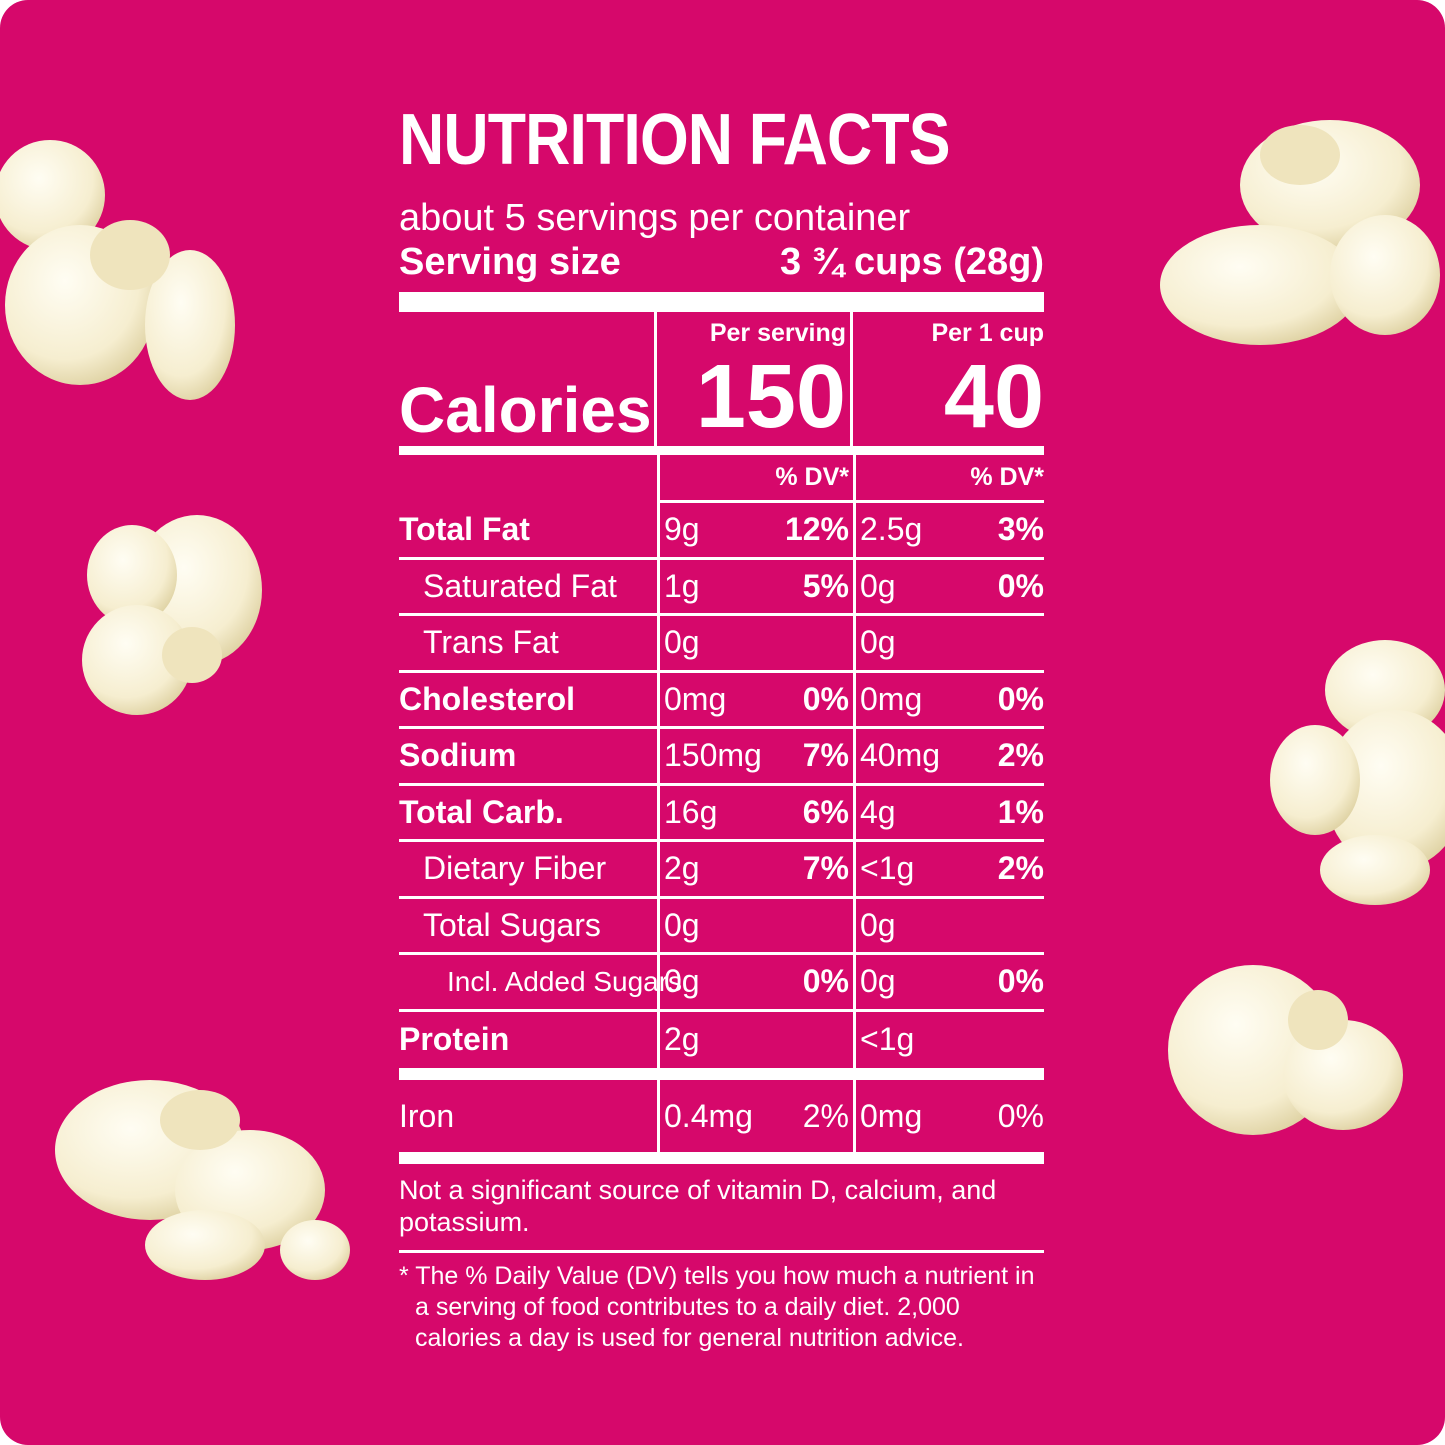 The image size is (1445, 1445). What do you see at coordinates (755, 812) in the screenshot?
I see `nutrient-cell-per-serving: 16g 6%` at bounding box center [755, 812].